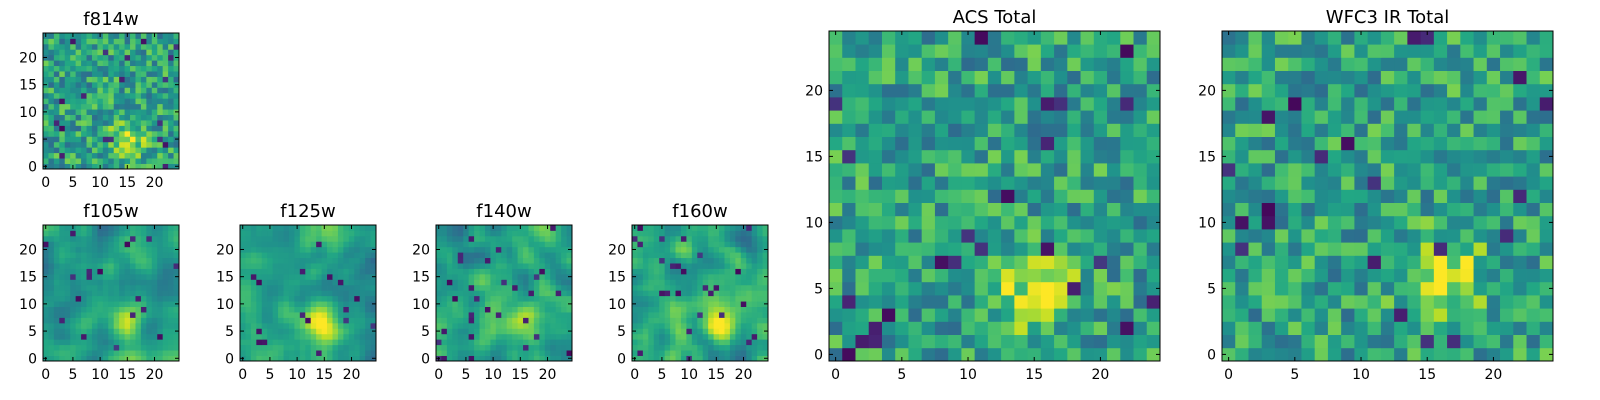 Image resolution: width=1600 pixels, height=400 pixels. Describe the element at coordinates (111, 101) in the screenshot. I see `heatmap-cells` at that location.